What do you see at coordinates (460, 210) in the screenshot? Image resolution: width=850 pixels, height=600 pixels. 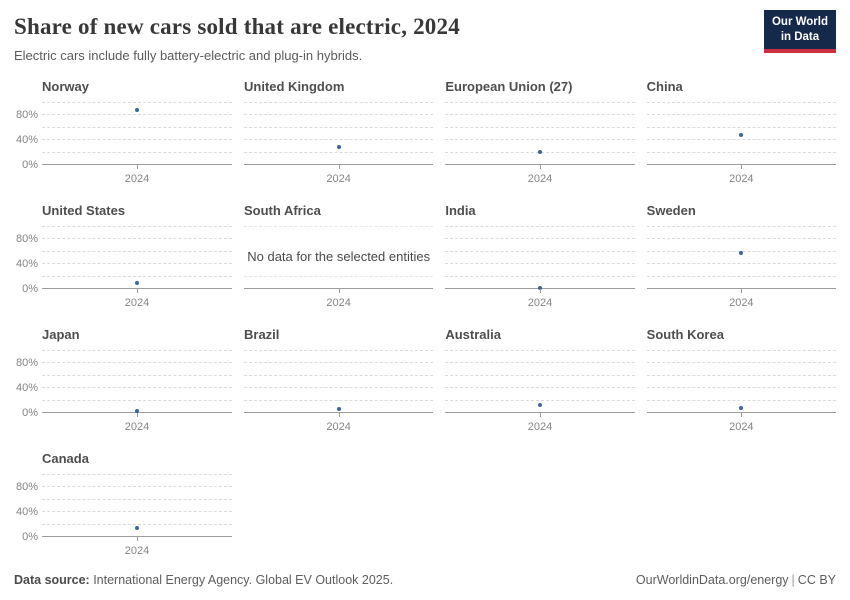 I see `facet-title: India` at bounding box center [460, 210].